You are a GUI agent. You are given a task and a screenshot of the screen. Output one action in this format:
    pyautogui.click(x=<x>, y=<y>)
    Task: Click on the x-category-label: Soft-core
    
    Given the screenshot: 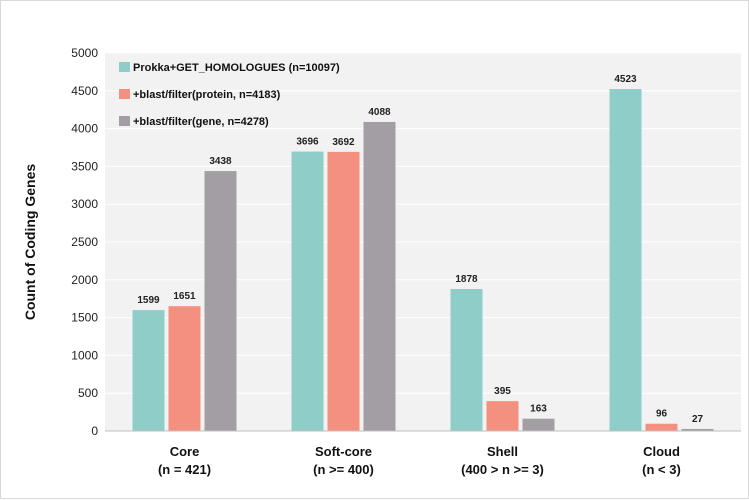 What is the action you would take?
    pyautogui.click(x=343, y=451)
    